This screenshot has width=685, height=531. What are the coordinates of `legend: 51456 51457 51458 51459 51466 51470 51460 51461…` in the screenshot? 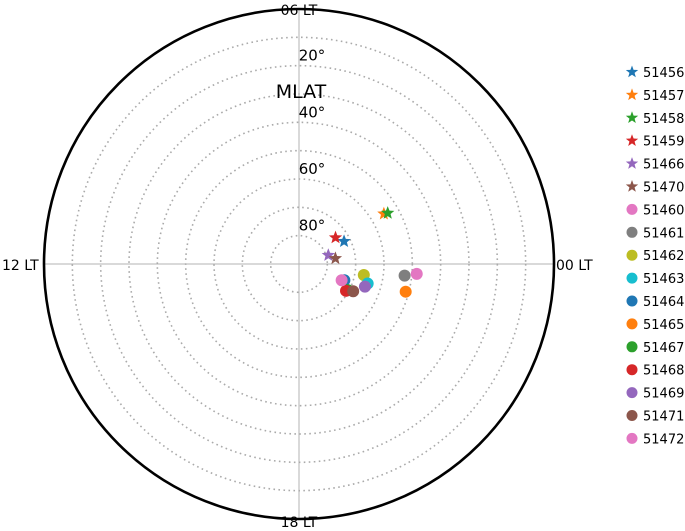 It's located at (654, 256).